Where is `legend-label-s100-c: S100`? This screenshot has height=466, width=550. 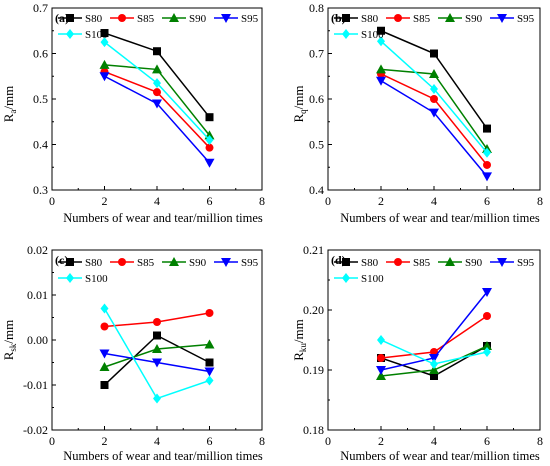
legend-label-s100-c: S100 is located at coordinates (96, 279).